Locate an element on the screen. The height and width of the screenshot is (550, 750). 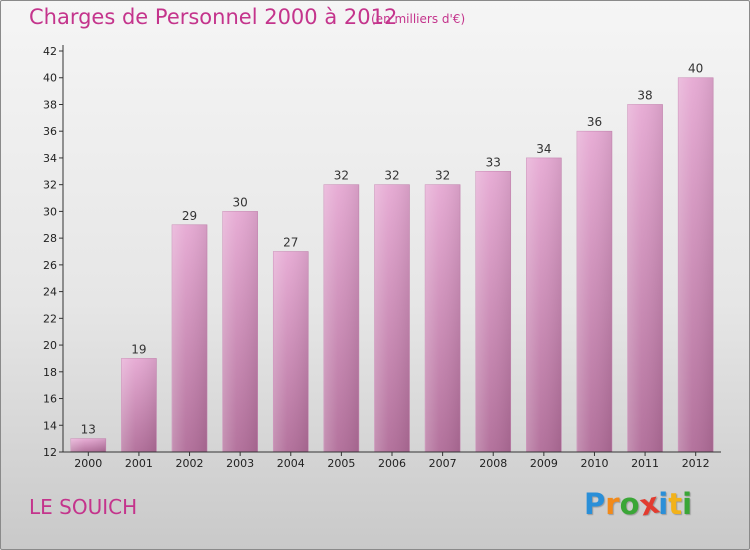
chart-title: Charges de Personnel 2000 à 2012 is located at coordinates (213, 17).